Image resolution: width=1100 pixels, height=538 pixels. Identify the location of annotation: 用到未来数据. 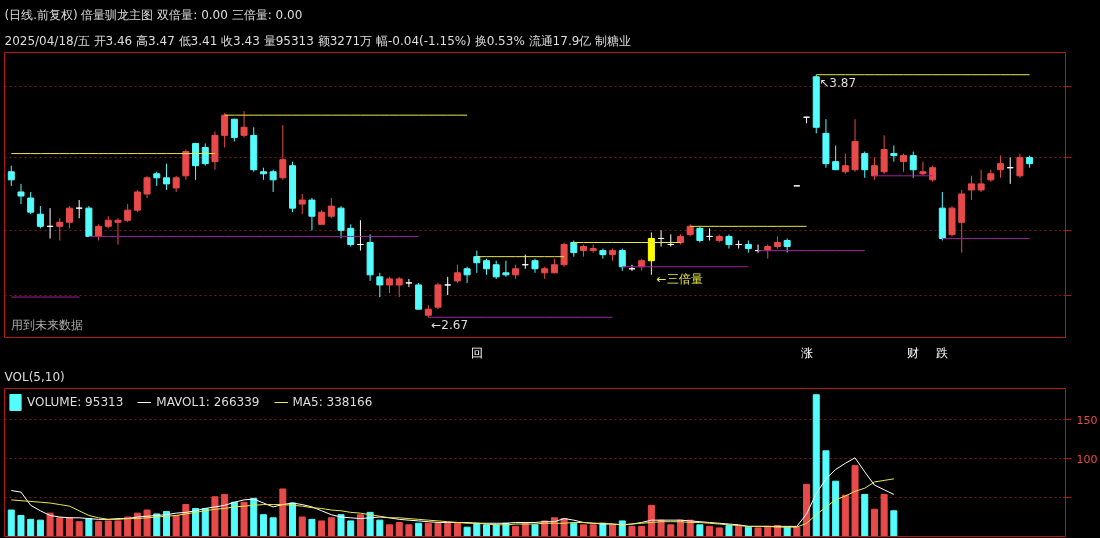
(46, 324).